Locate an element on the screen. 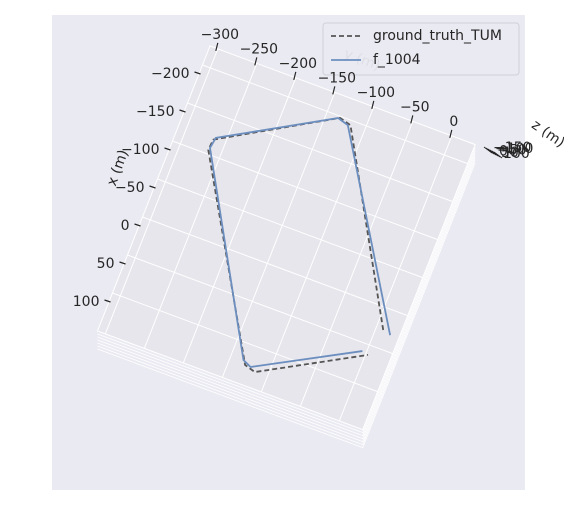  z-tick-label: 0 is located at coordinates (503, 152).